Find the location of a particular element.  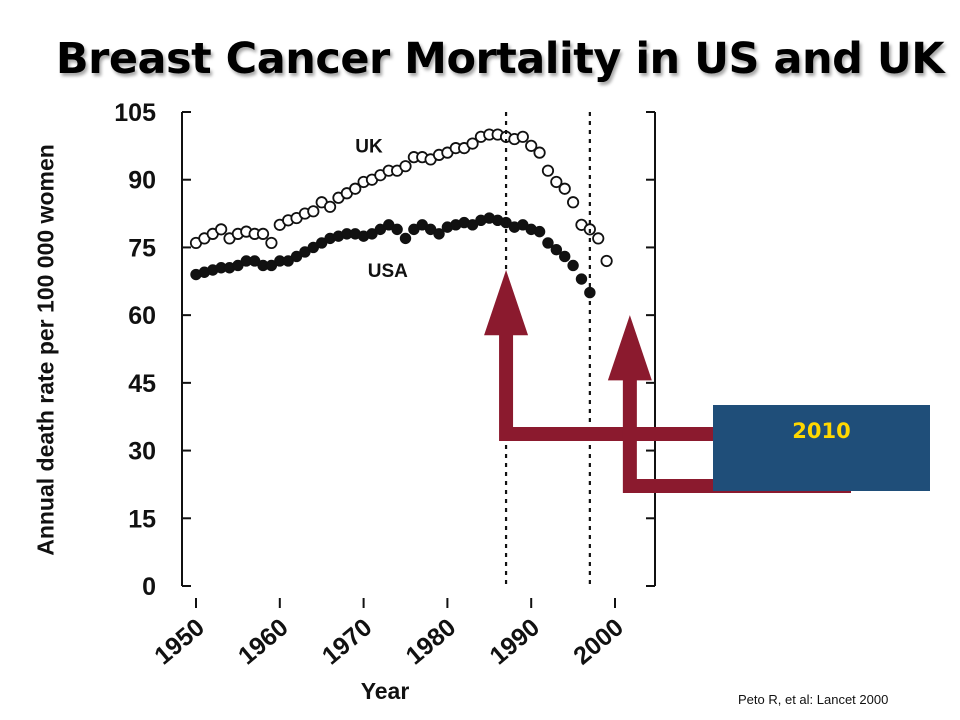

arrow-1997-head is located at coordinates (629, 348).